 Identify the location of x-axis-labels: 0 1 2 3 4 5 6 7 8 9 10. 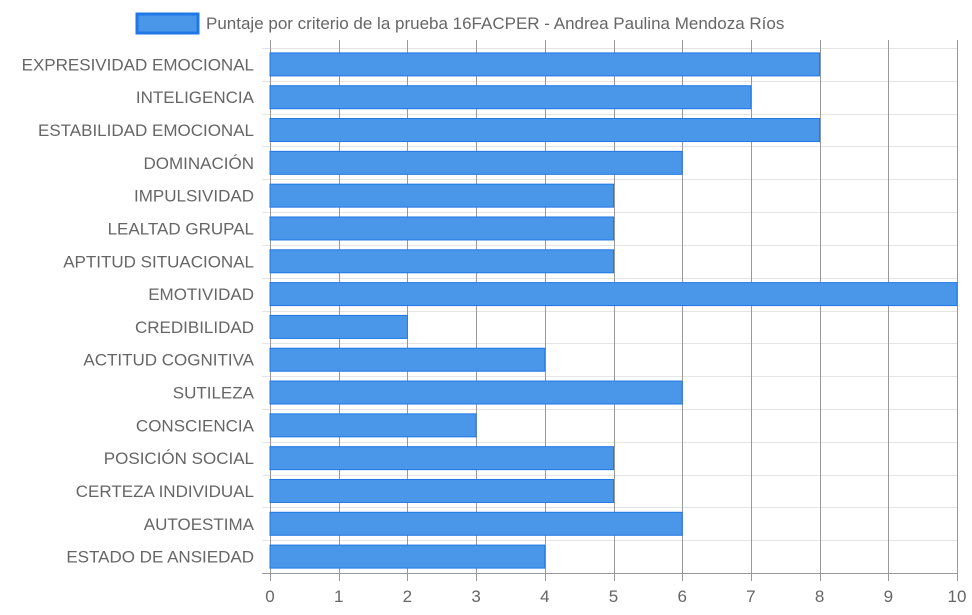
(615, 596).